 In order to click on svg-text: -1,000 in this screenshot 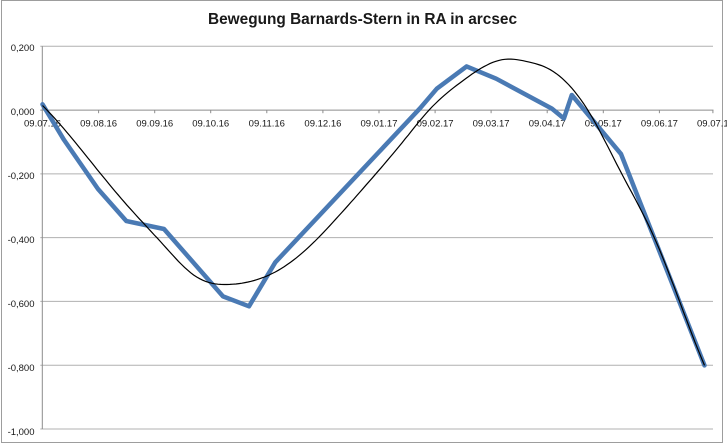, I will do `click(21, 432)`.